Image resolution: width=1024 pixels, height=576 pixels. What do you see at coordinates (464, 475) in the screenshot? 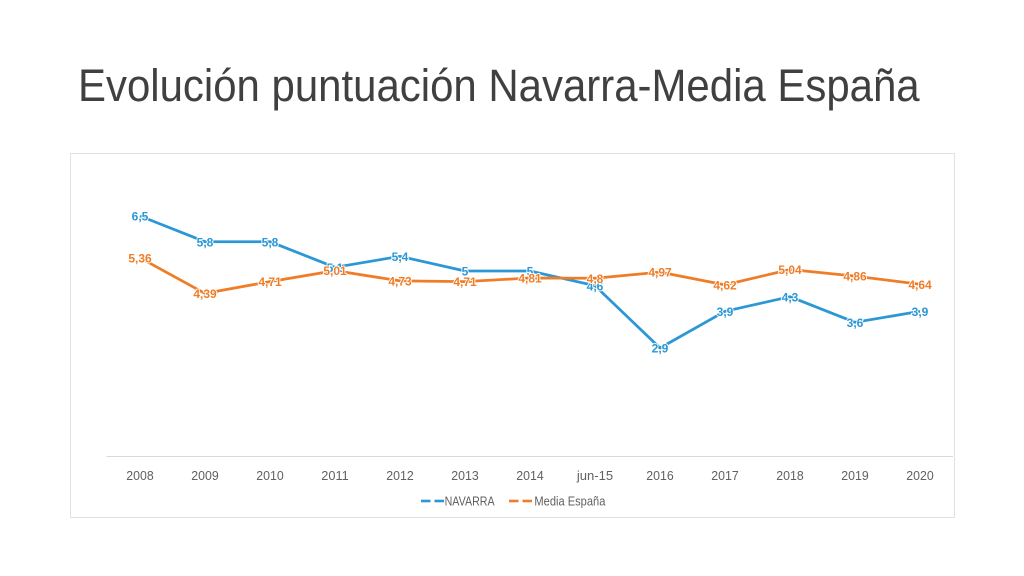
I see `svg-text: 2013` at bounding box center [464, 475].